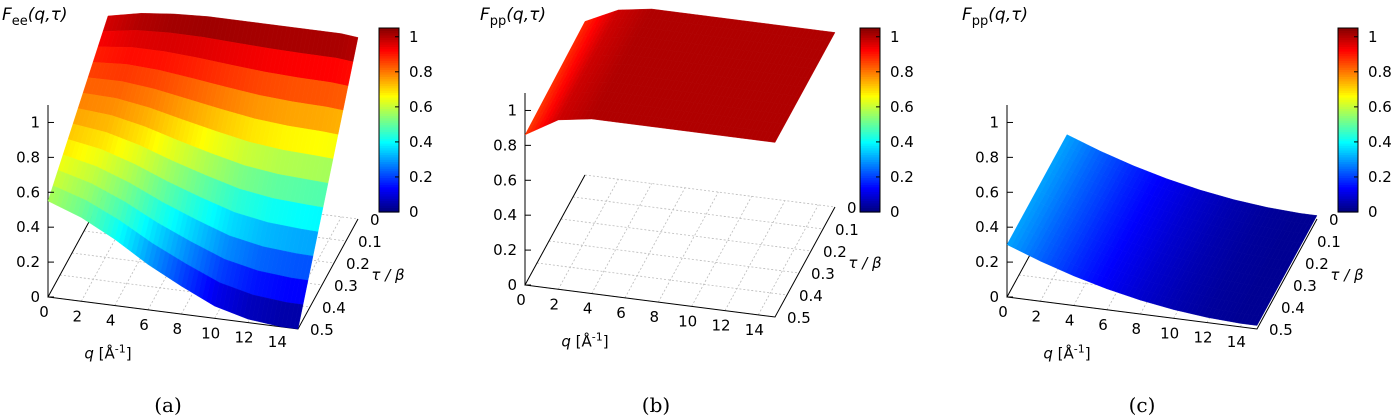 This screenshot has height=420, width=1400. I want to click on base-frame, so click(680, 246).